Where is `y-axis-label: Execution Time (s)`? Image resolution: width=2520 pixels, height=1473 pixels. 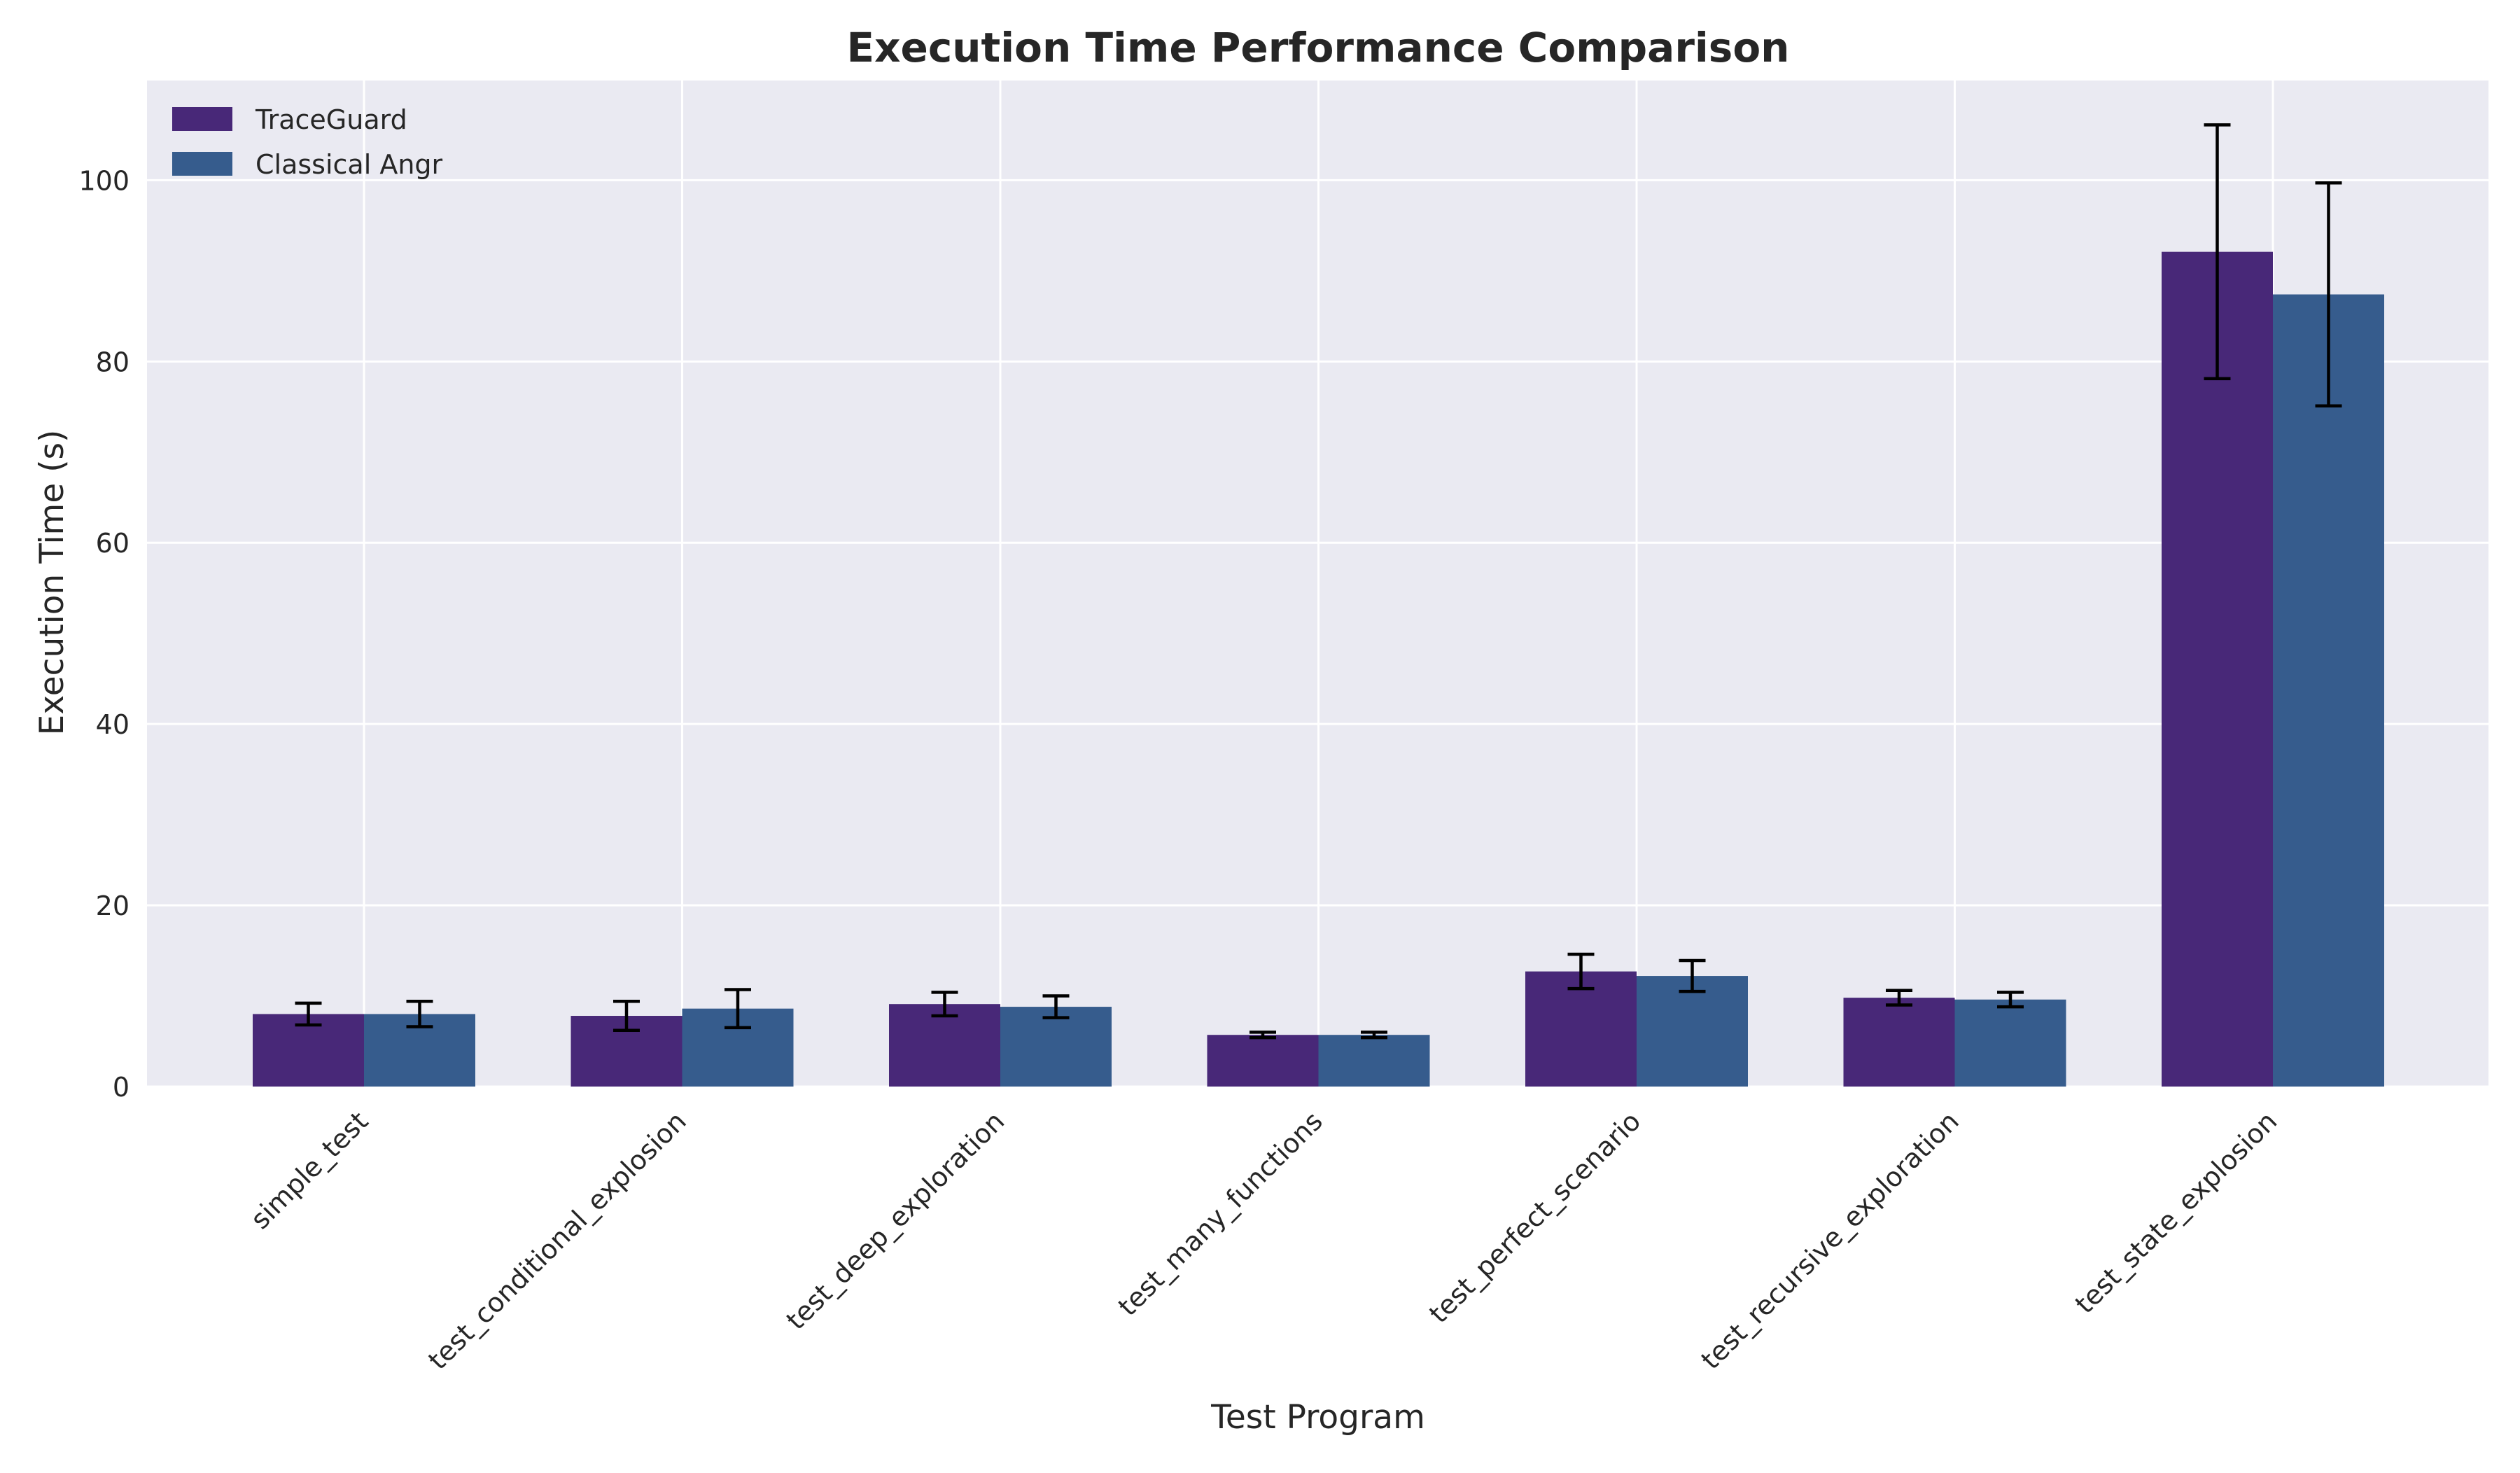 y-axis-label: Execution Time (s) is located at coordinates (52, 583).